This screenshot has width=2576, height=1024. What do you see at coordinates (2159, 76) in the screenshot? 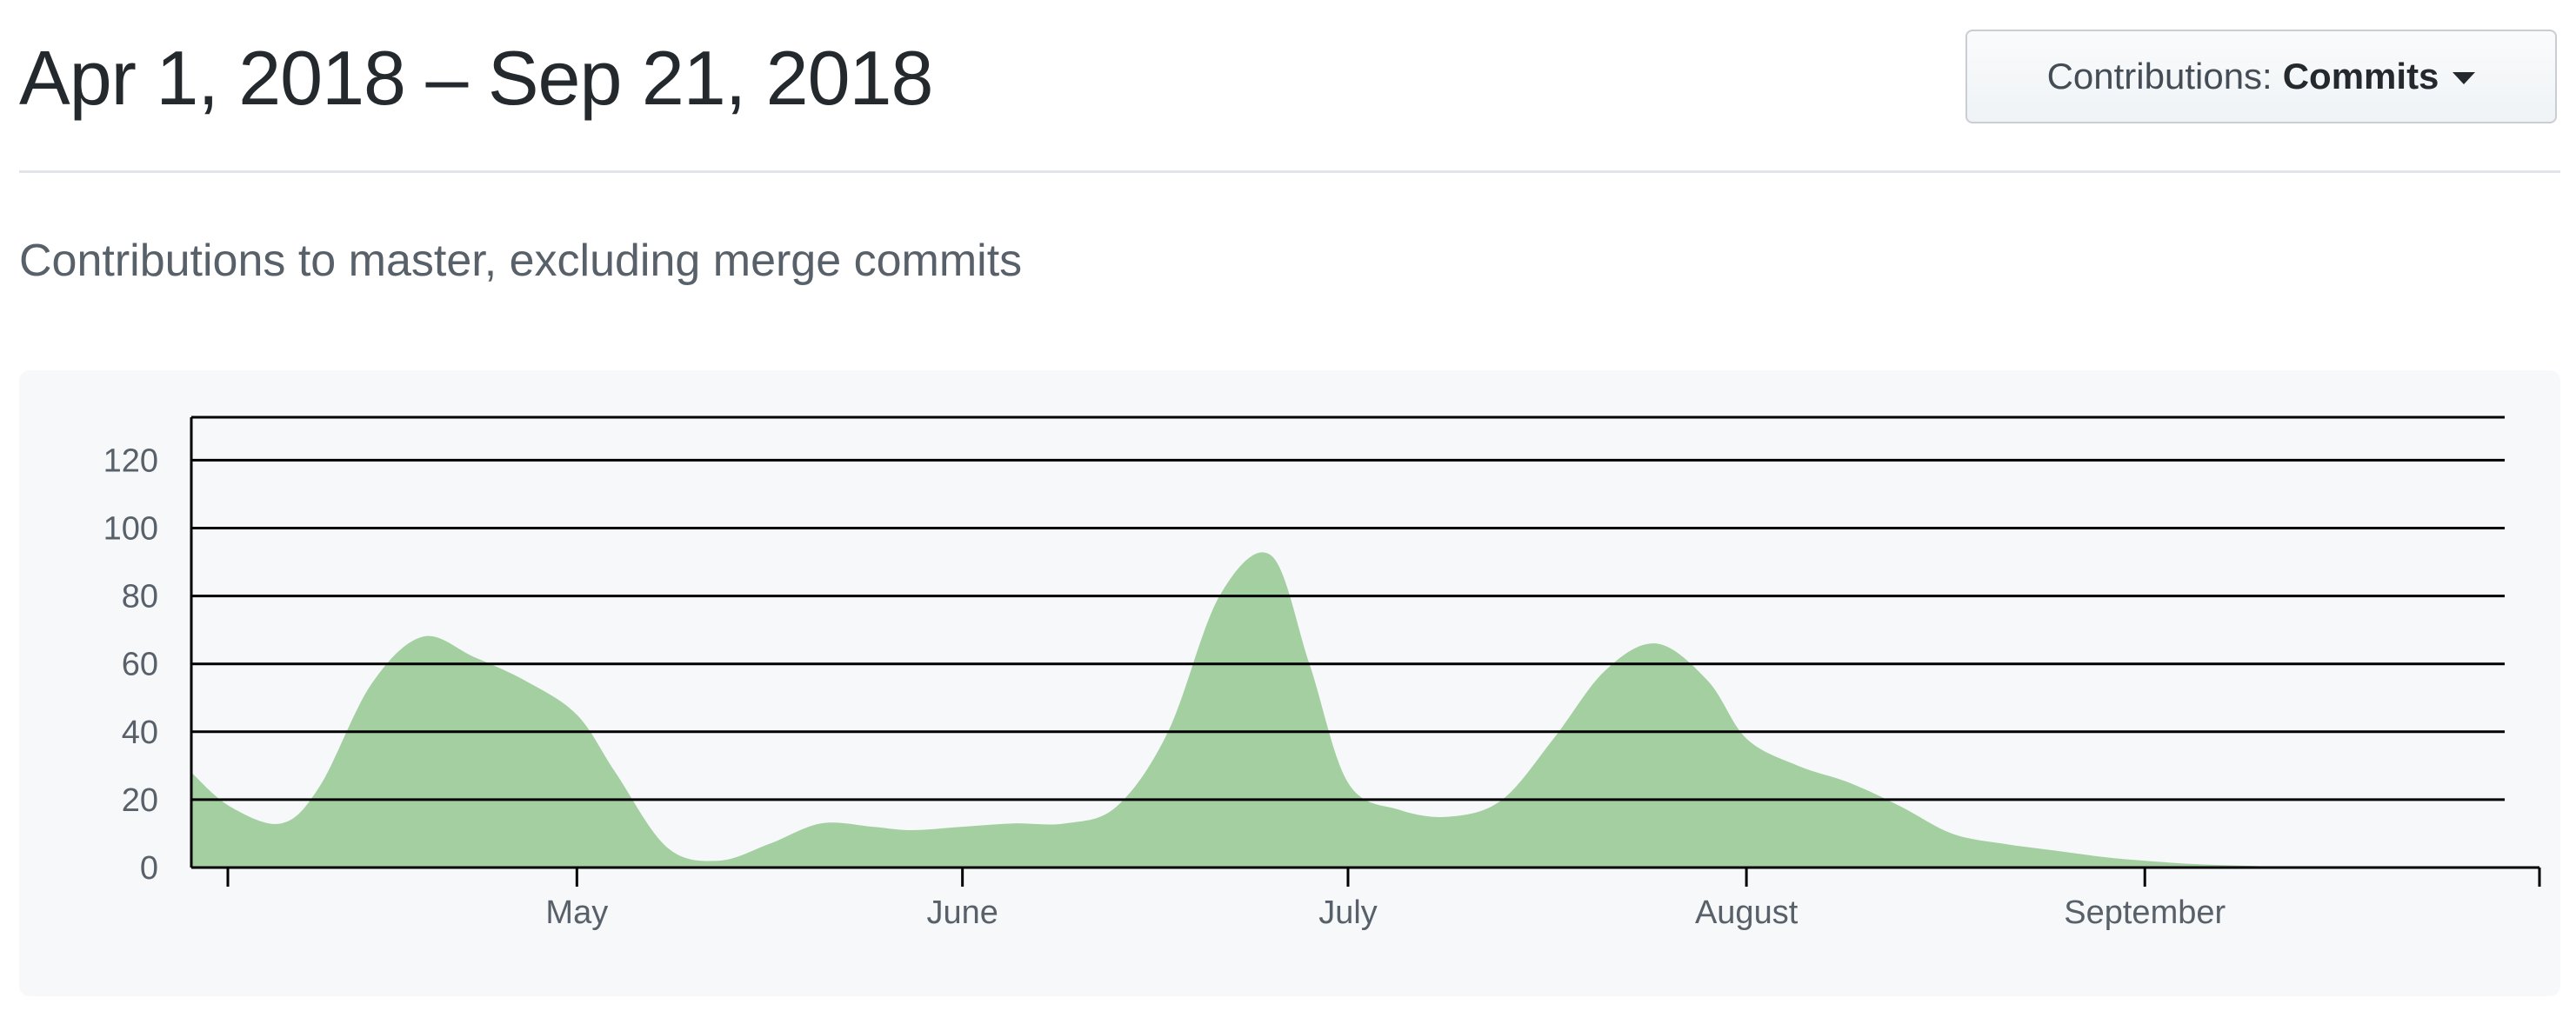
I see `contributions-label: Contributions:` at bounding box center [2159, 76].